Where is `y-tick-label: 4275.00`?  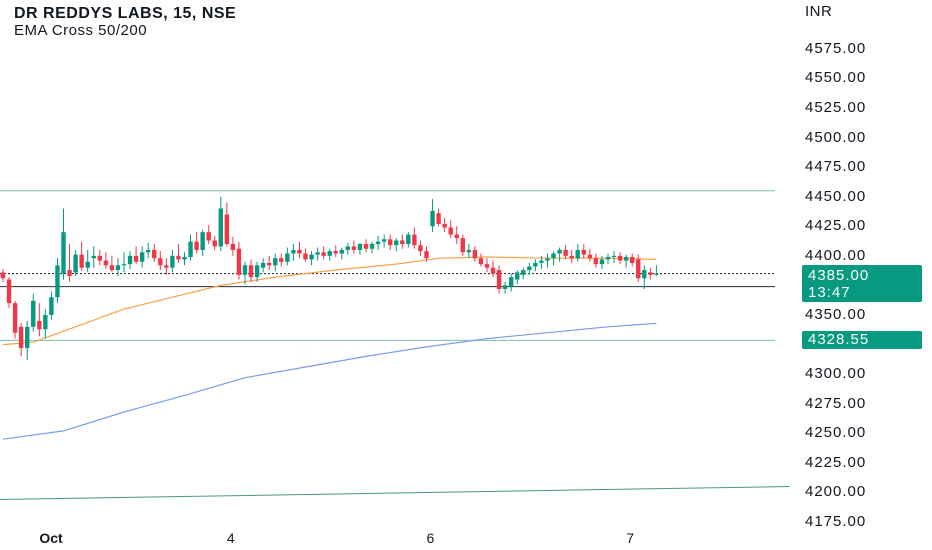 y-tick-label: 4275.00 is located at coordinates (836, 403).